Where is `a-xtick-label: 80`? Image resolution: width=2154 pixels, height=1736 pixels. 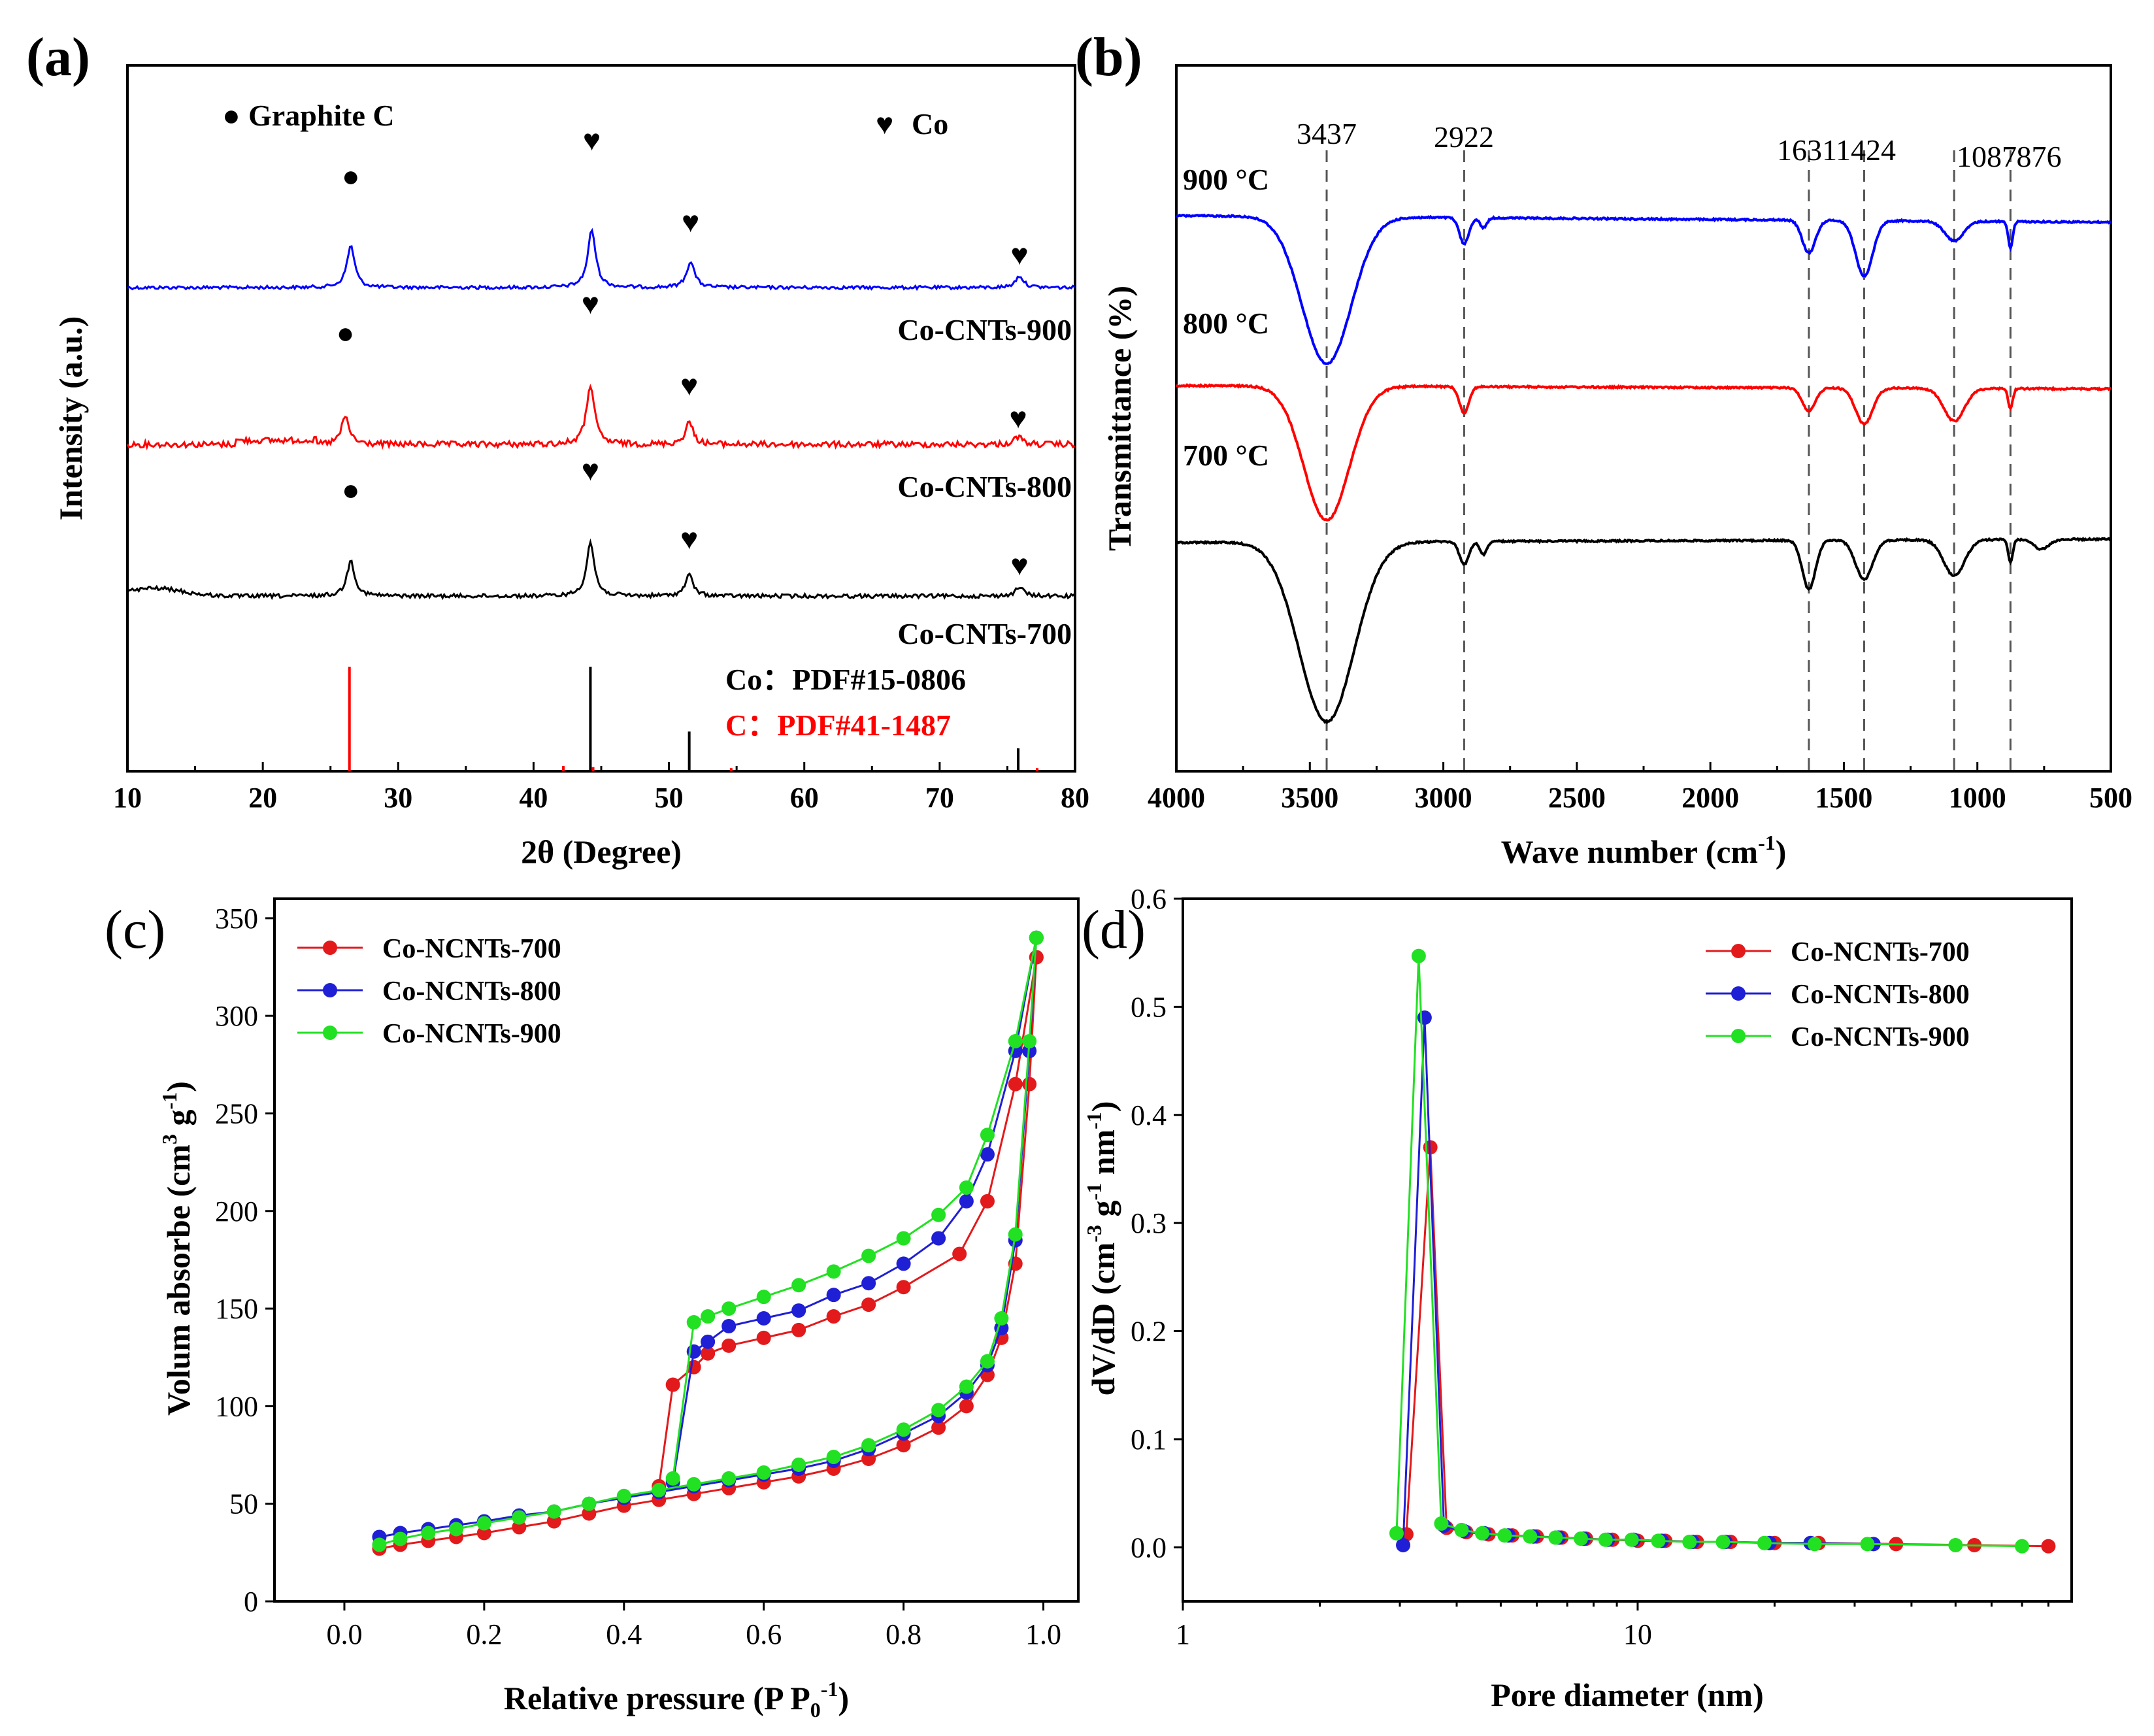 a-xtick-label: 80 is located at coordinates (1075, 798).